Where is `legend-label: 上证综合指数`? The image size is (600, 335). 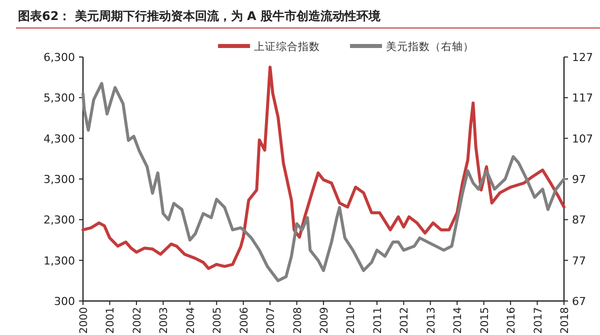 legend-label: 上证综合指数 is located at coordinates (287, 46).